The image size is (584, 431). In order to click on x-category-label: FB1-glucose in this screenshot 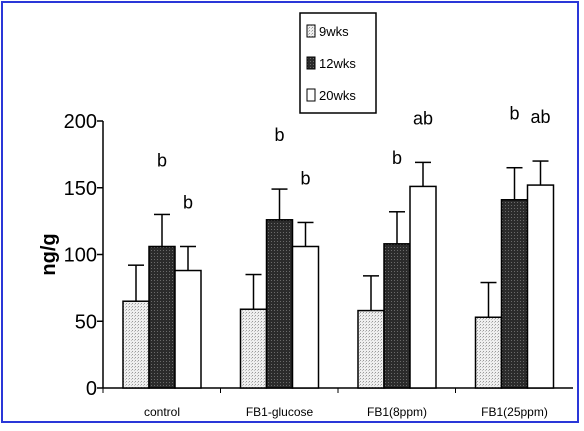, I will do `click(280, 412)`.